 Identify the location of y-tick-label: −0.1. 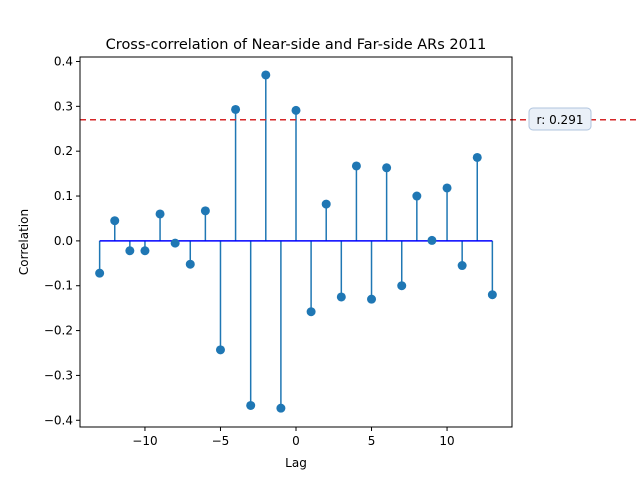
(58, 286).